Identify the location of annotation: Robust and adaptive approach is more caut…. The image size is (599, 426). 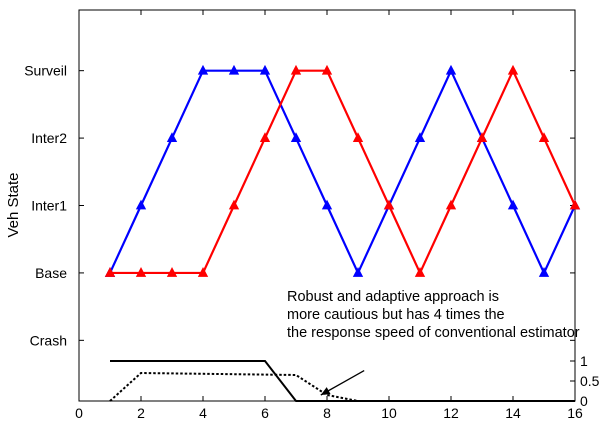
(433, 342).